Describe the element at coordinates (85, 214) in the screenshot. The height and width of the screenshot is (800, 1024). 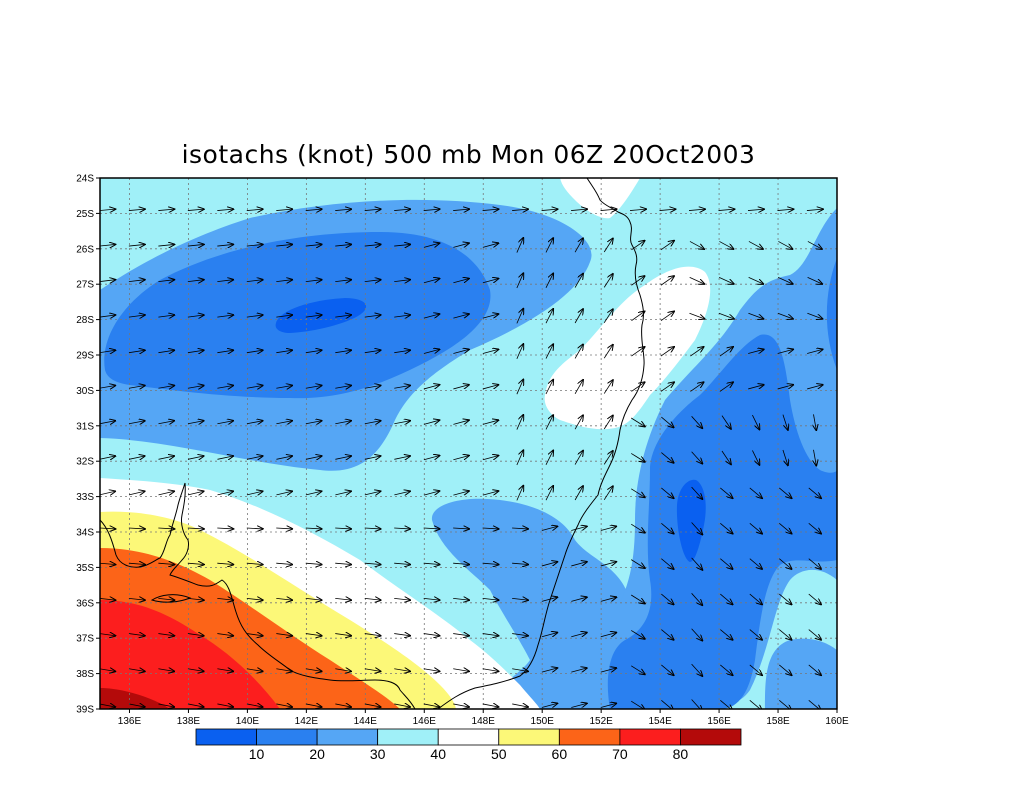
I see `lat-tick-label: 25S` at that location.